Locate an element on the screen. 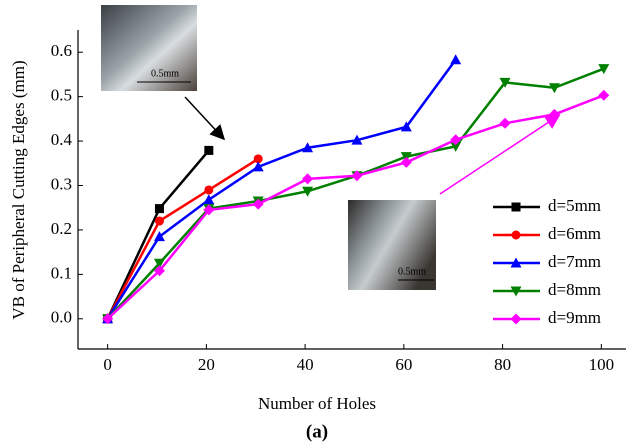 The height and width of the screenshot is (448, 634). legend-label: d=6mm is located at coordinates (574, 233).